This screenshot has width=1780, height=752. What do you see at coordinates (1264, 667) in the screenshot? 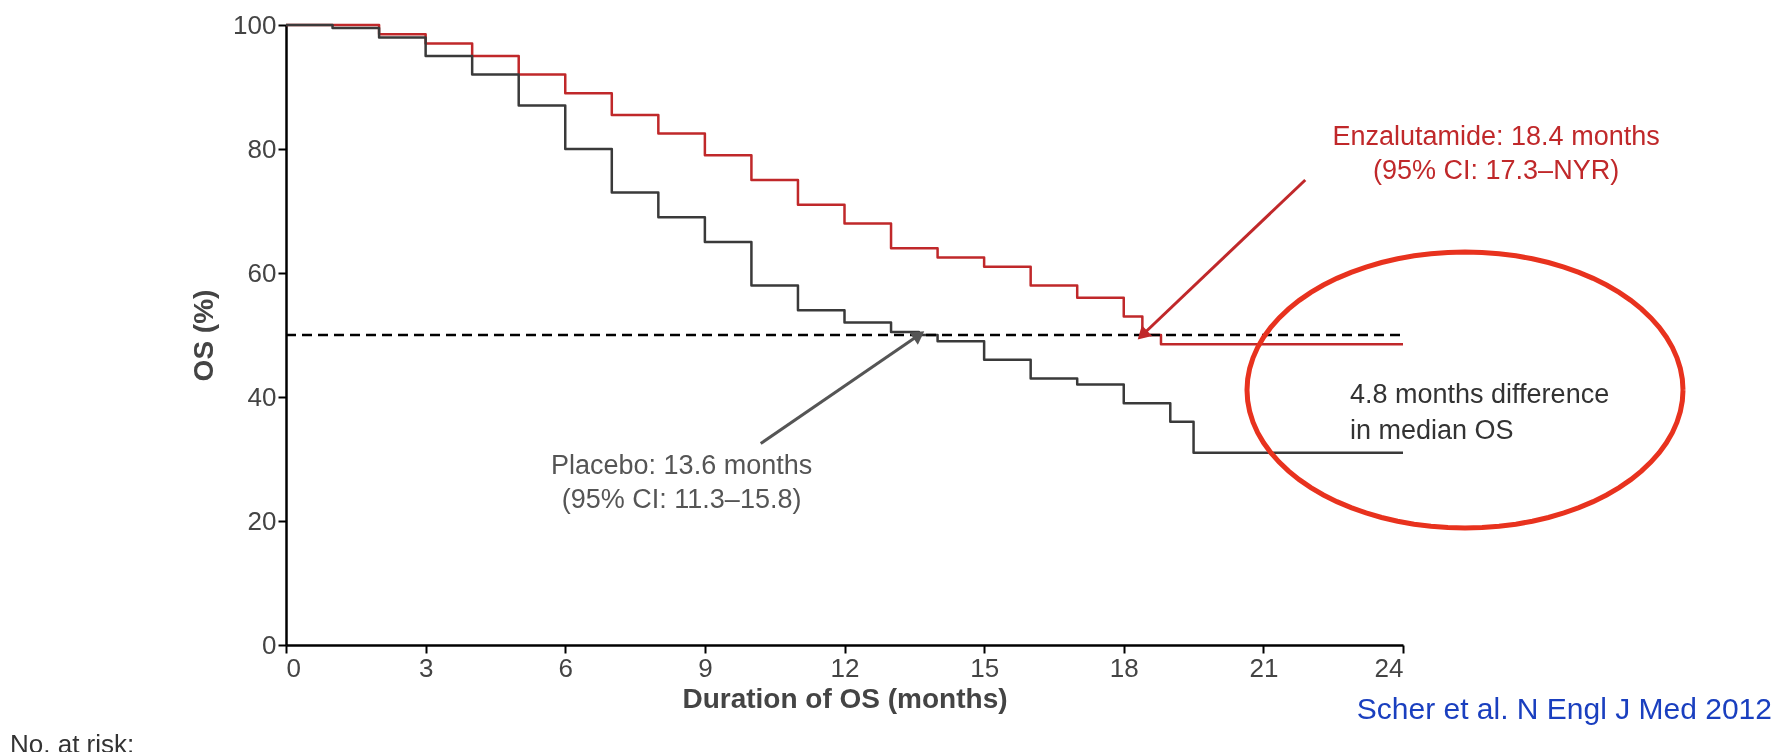
I see `x-tick-label: 21` at bounding box center [1264, 667].